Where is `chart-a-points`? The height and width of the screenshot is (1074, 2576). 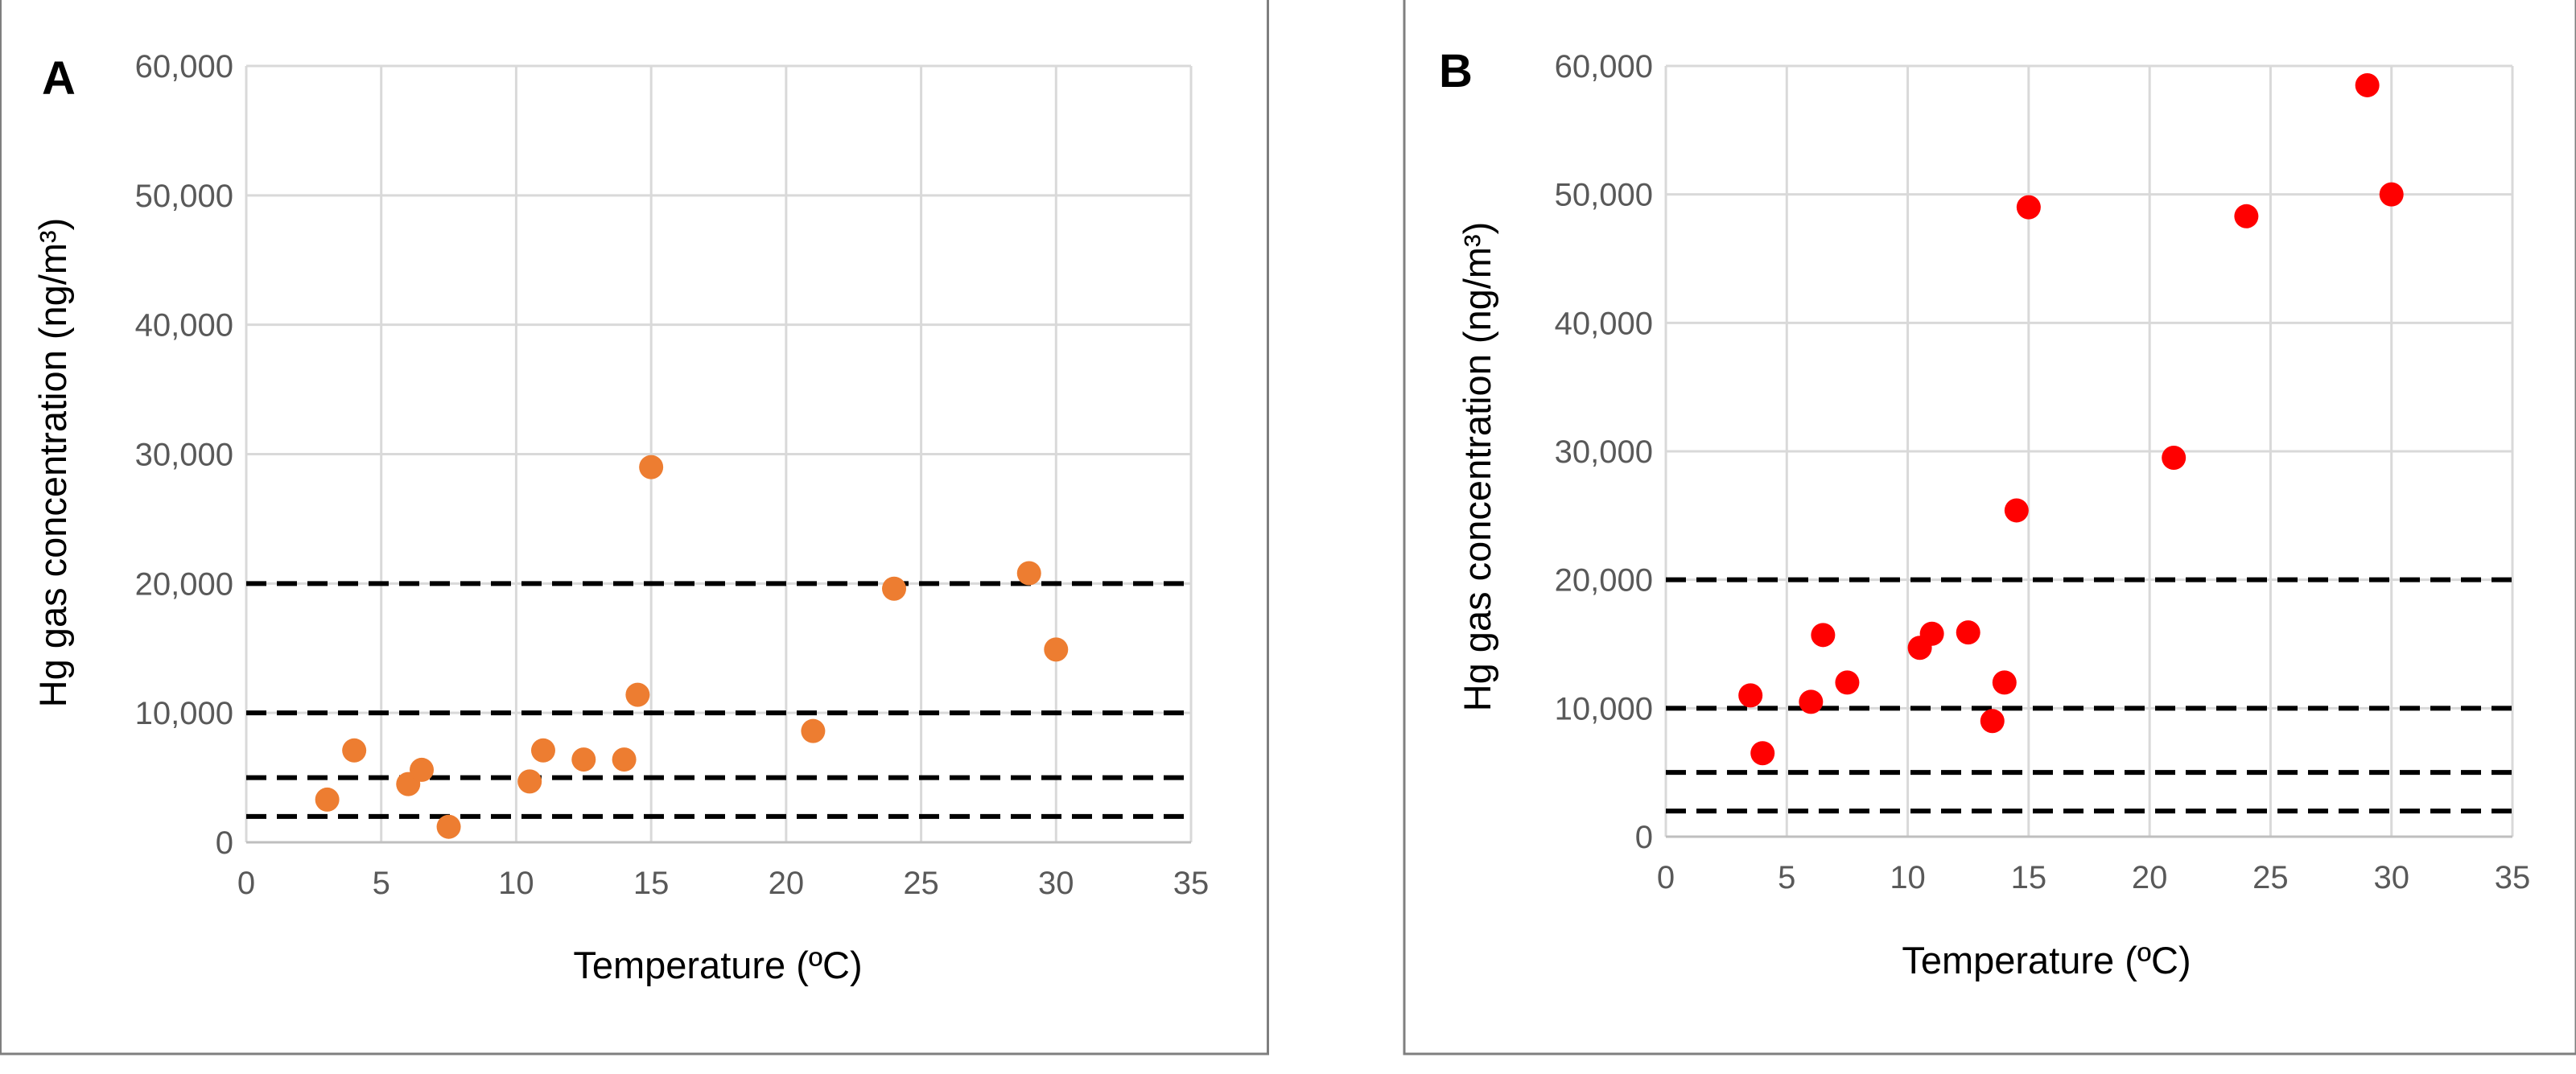
chart-a-points is located at coordinates (692, 647).